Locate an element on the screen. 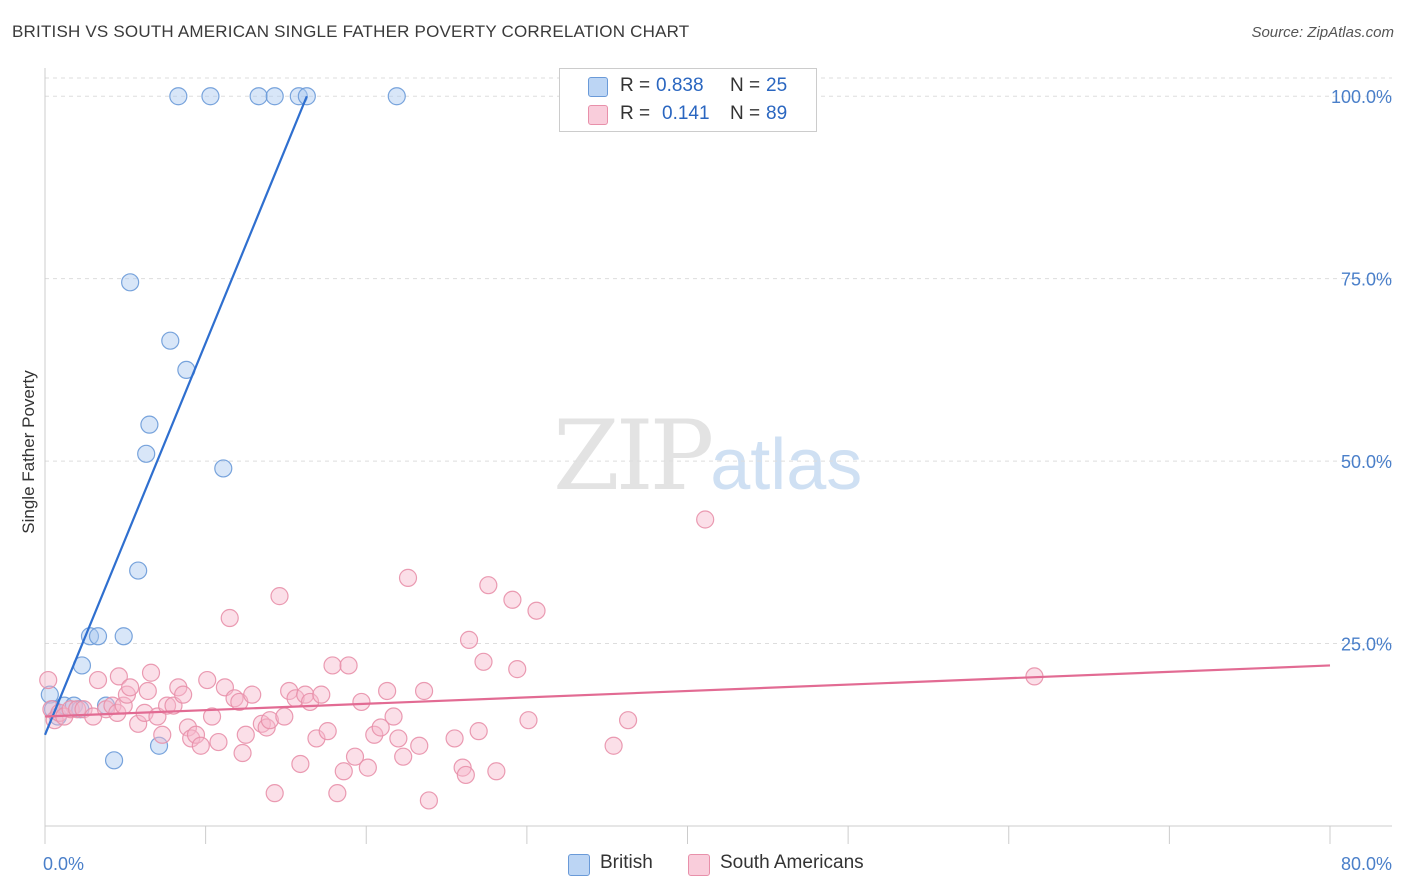 Image resolution: width=1406 pixels, height=892 pixels. y-tick-label-50: 50.0% is located at coordinates (1366, 462).